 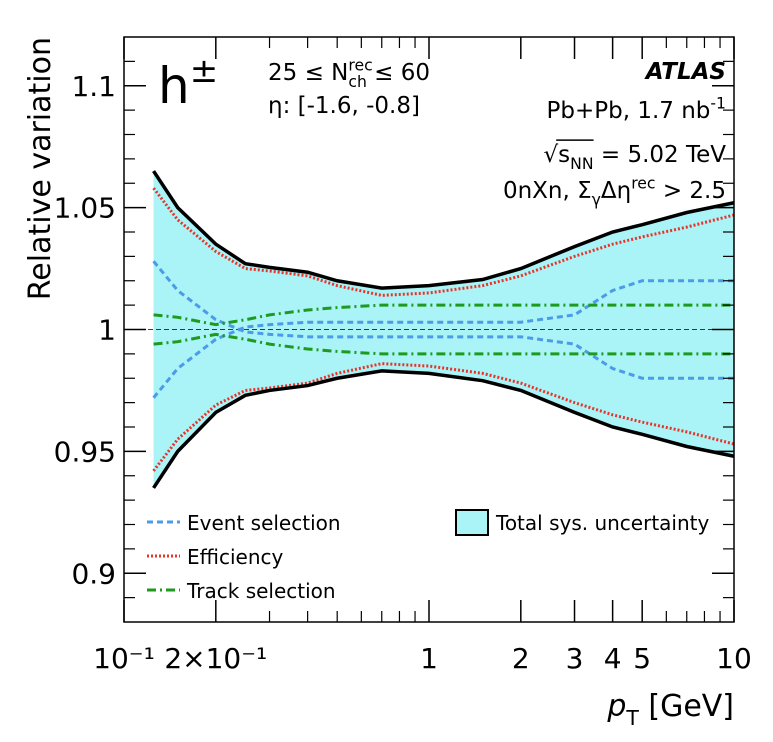 I want to click on y-tick-label: 0.95, so click(x=85, y=451).